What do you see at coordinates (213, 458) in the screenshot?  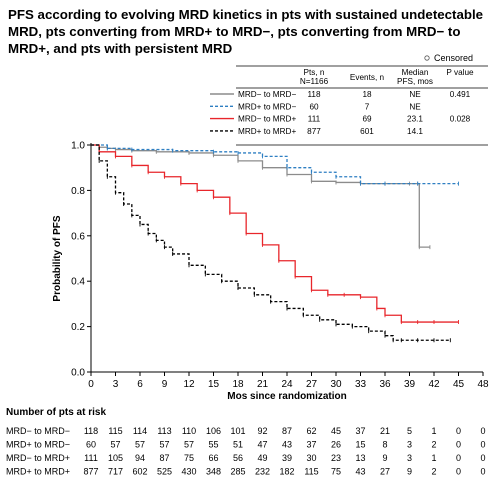 I see `risk-value: 66` at bounding box center [213, 458].